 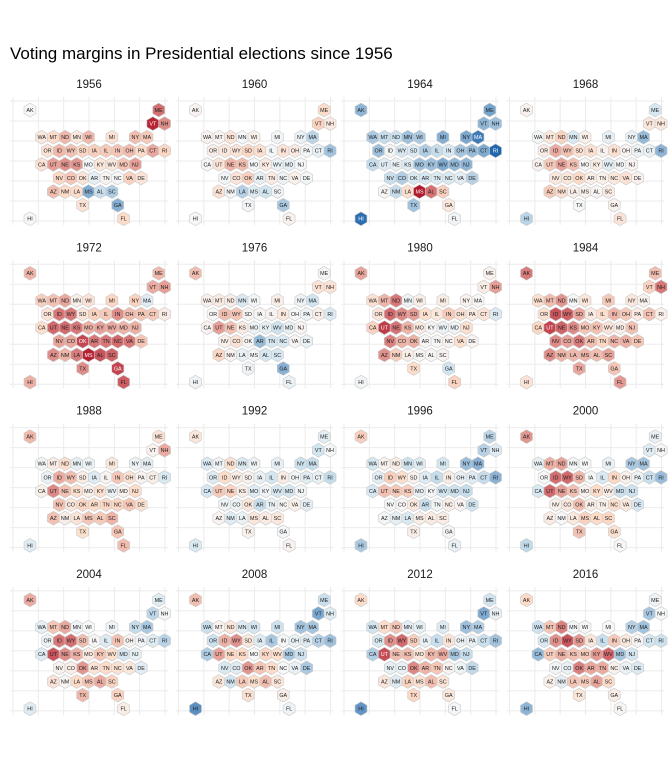 What do you see at coordinates (254, 138) in the screenshot?
I see `state-label: WI` at bounding box center [254, 138].